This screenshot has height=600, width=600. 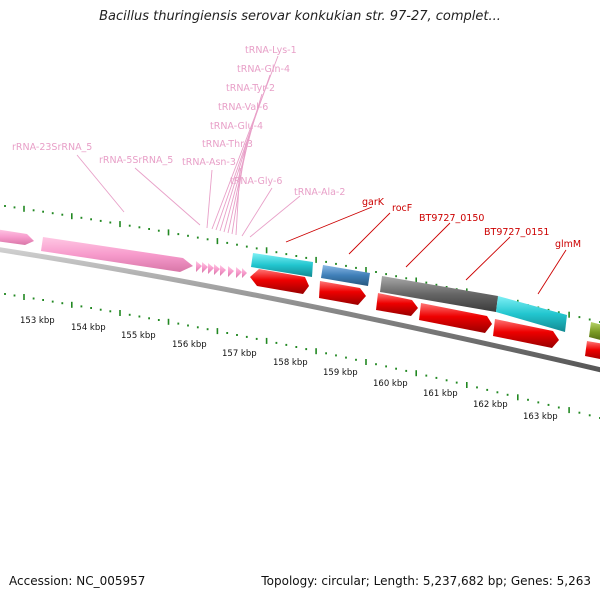 I want to click on gene-label-bt9727-0151: BT9727_0151, so click(x=516, y=232).